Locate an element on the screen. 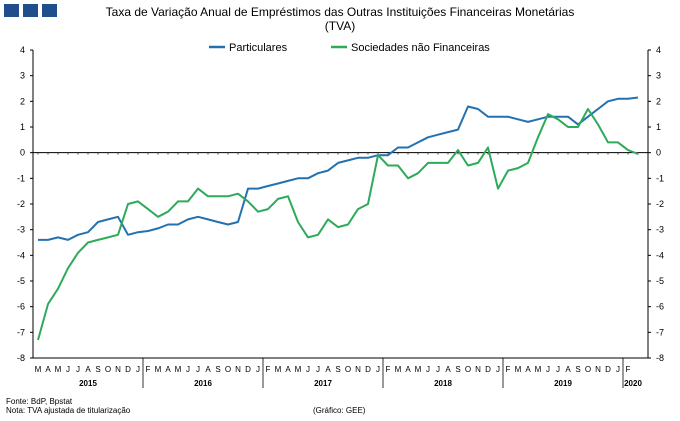 The width and height of the screenshot is (680, 421). y-tick-label-left: 1 is located at coordinates (22, 127).